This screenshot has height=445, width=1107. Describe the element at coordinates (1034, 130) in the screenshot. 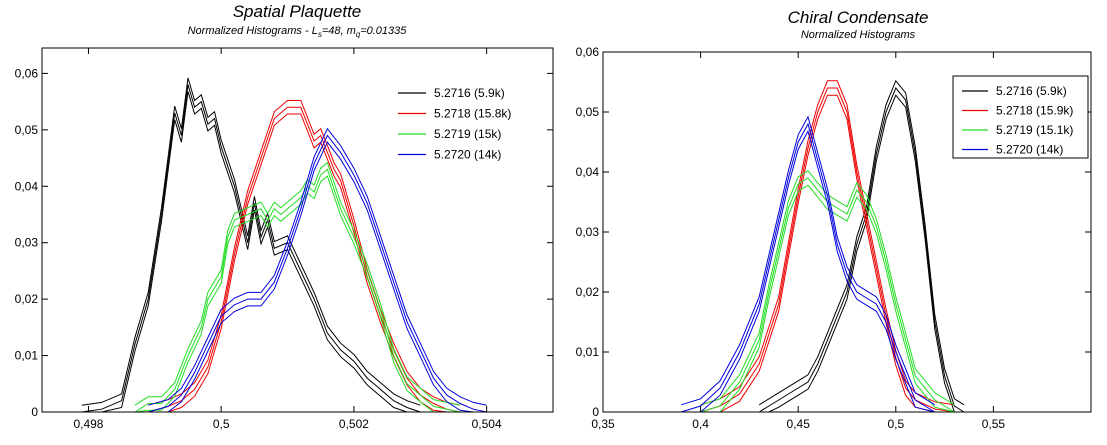

I see `legend-label: 5.2719 (15.1k)` at that location.